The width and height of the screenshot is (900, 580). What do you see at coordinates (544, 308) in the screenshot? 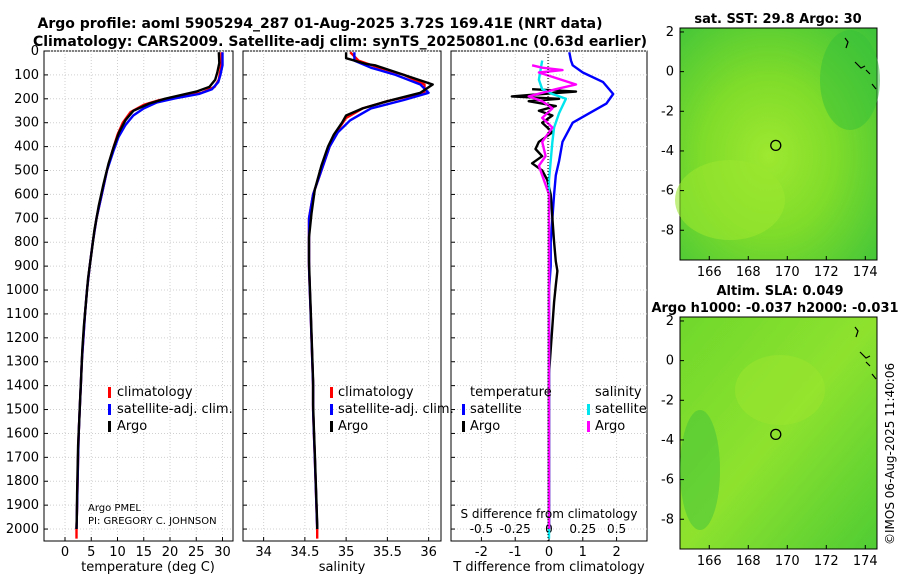
I see `series-line-temperature-argo` at bounding box center [544, 308].